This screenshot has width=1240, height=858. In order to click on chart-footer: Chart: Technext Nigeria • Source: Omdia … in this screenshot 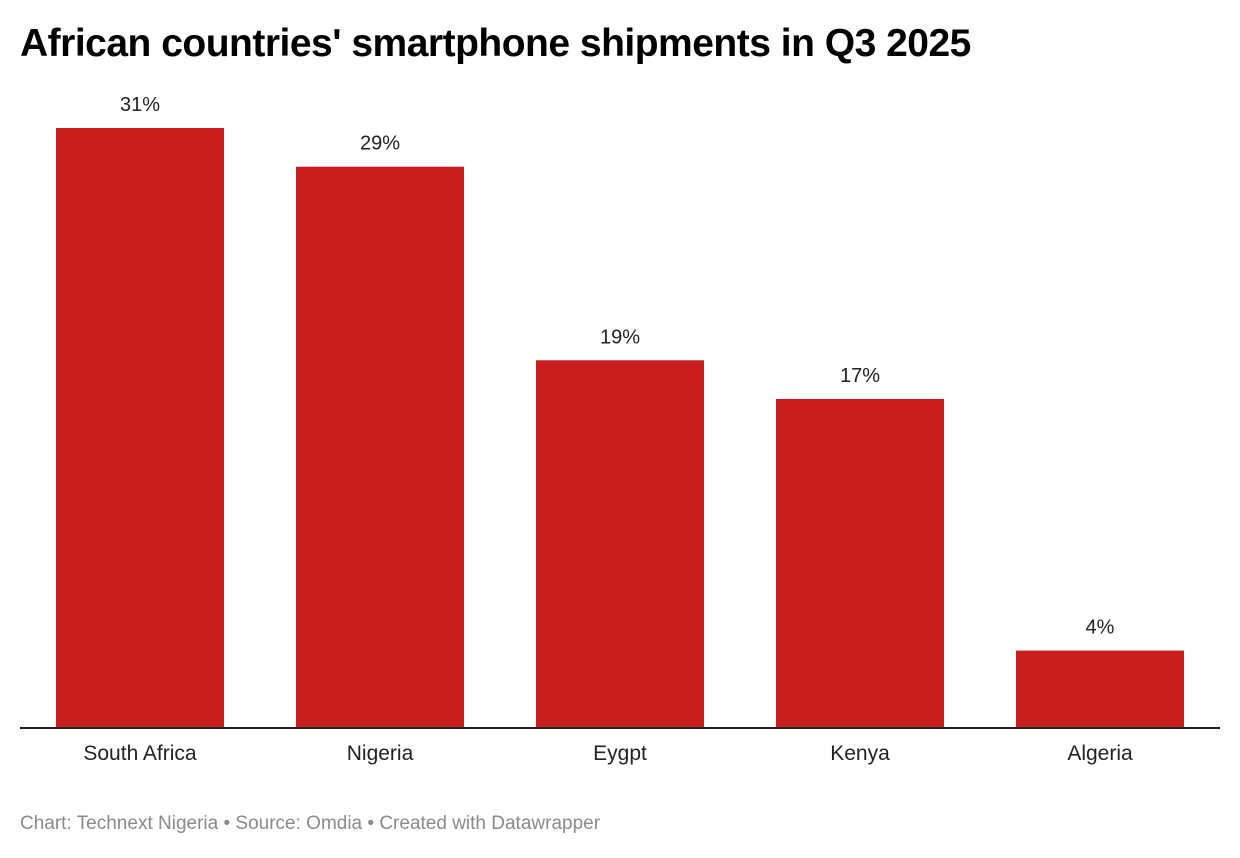, I will do `click(310, 823)`.